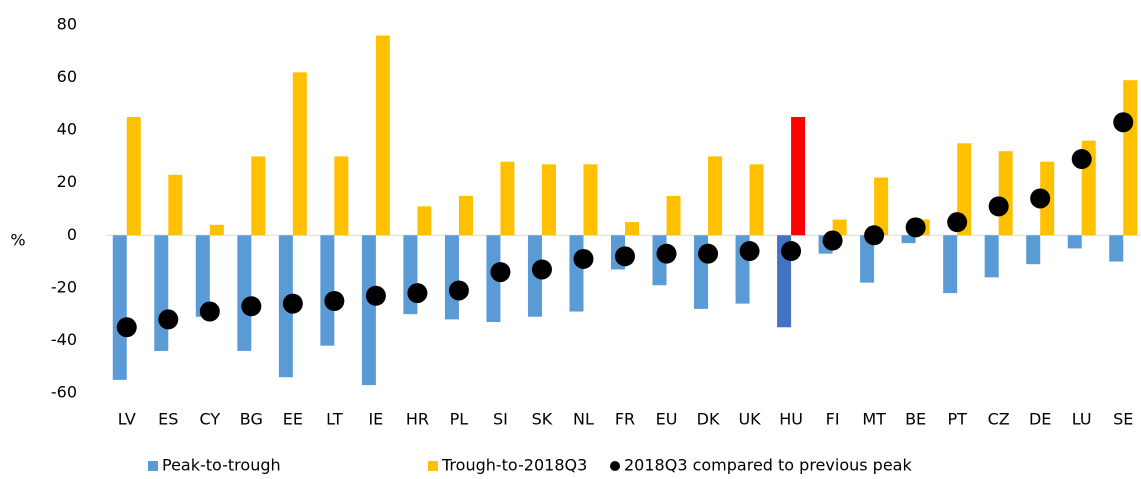 This screenshot has width=1141, height=479. I want to click on y-tick-label: -20, so click(64, 286).